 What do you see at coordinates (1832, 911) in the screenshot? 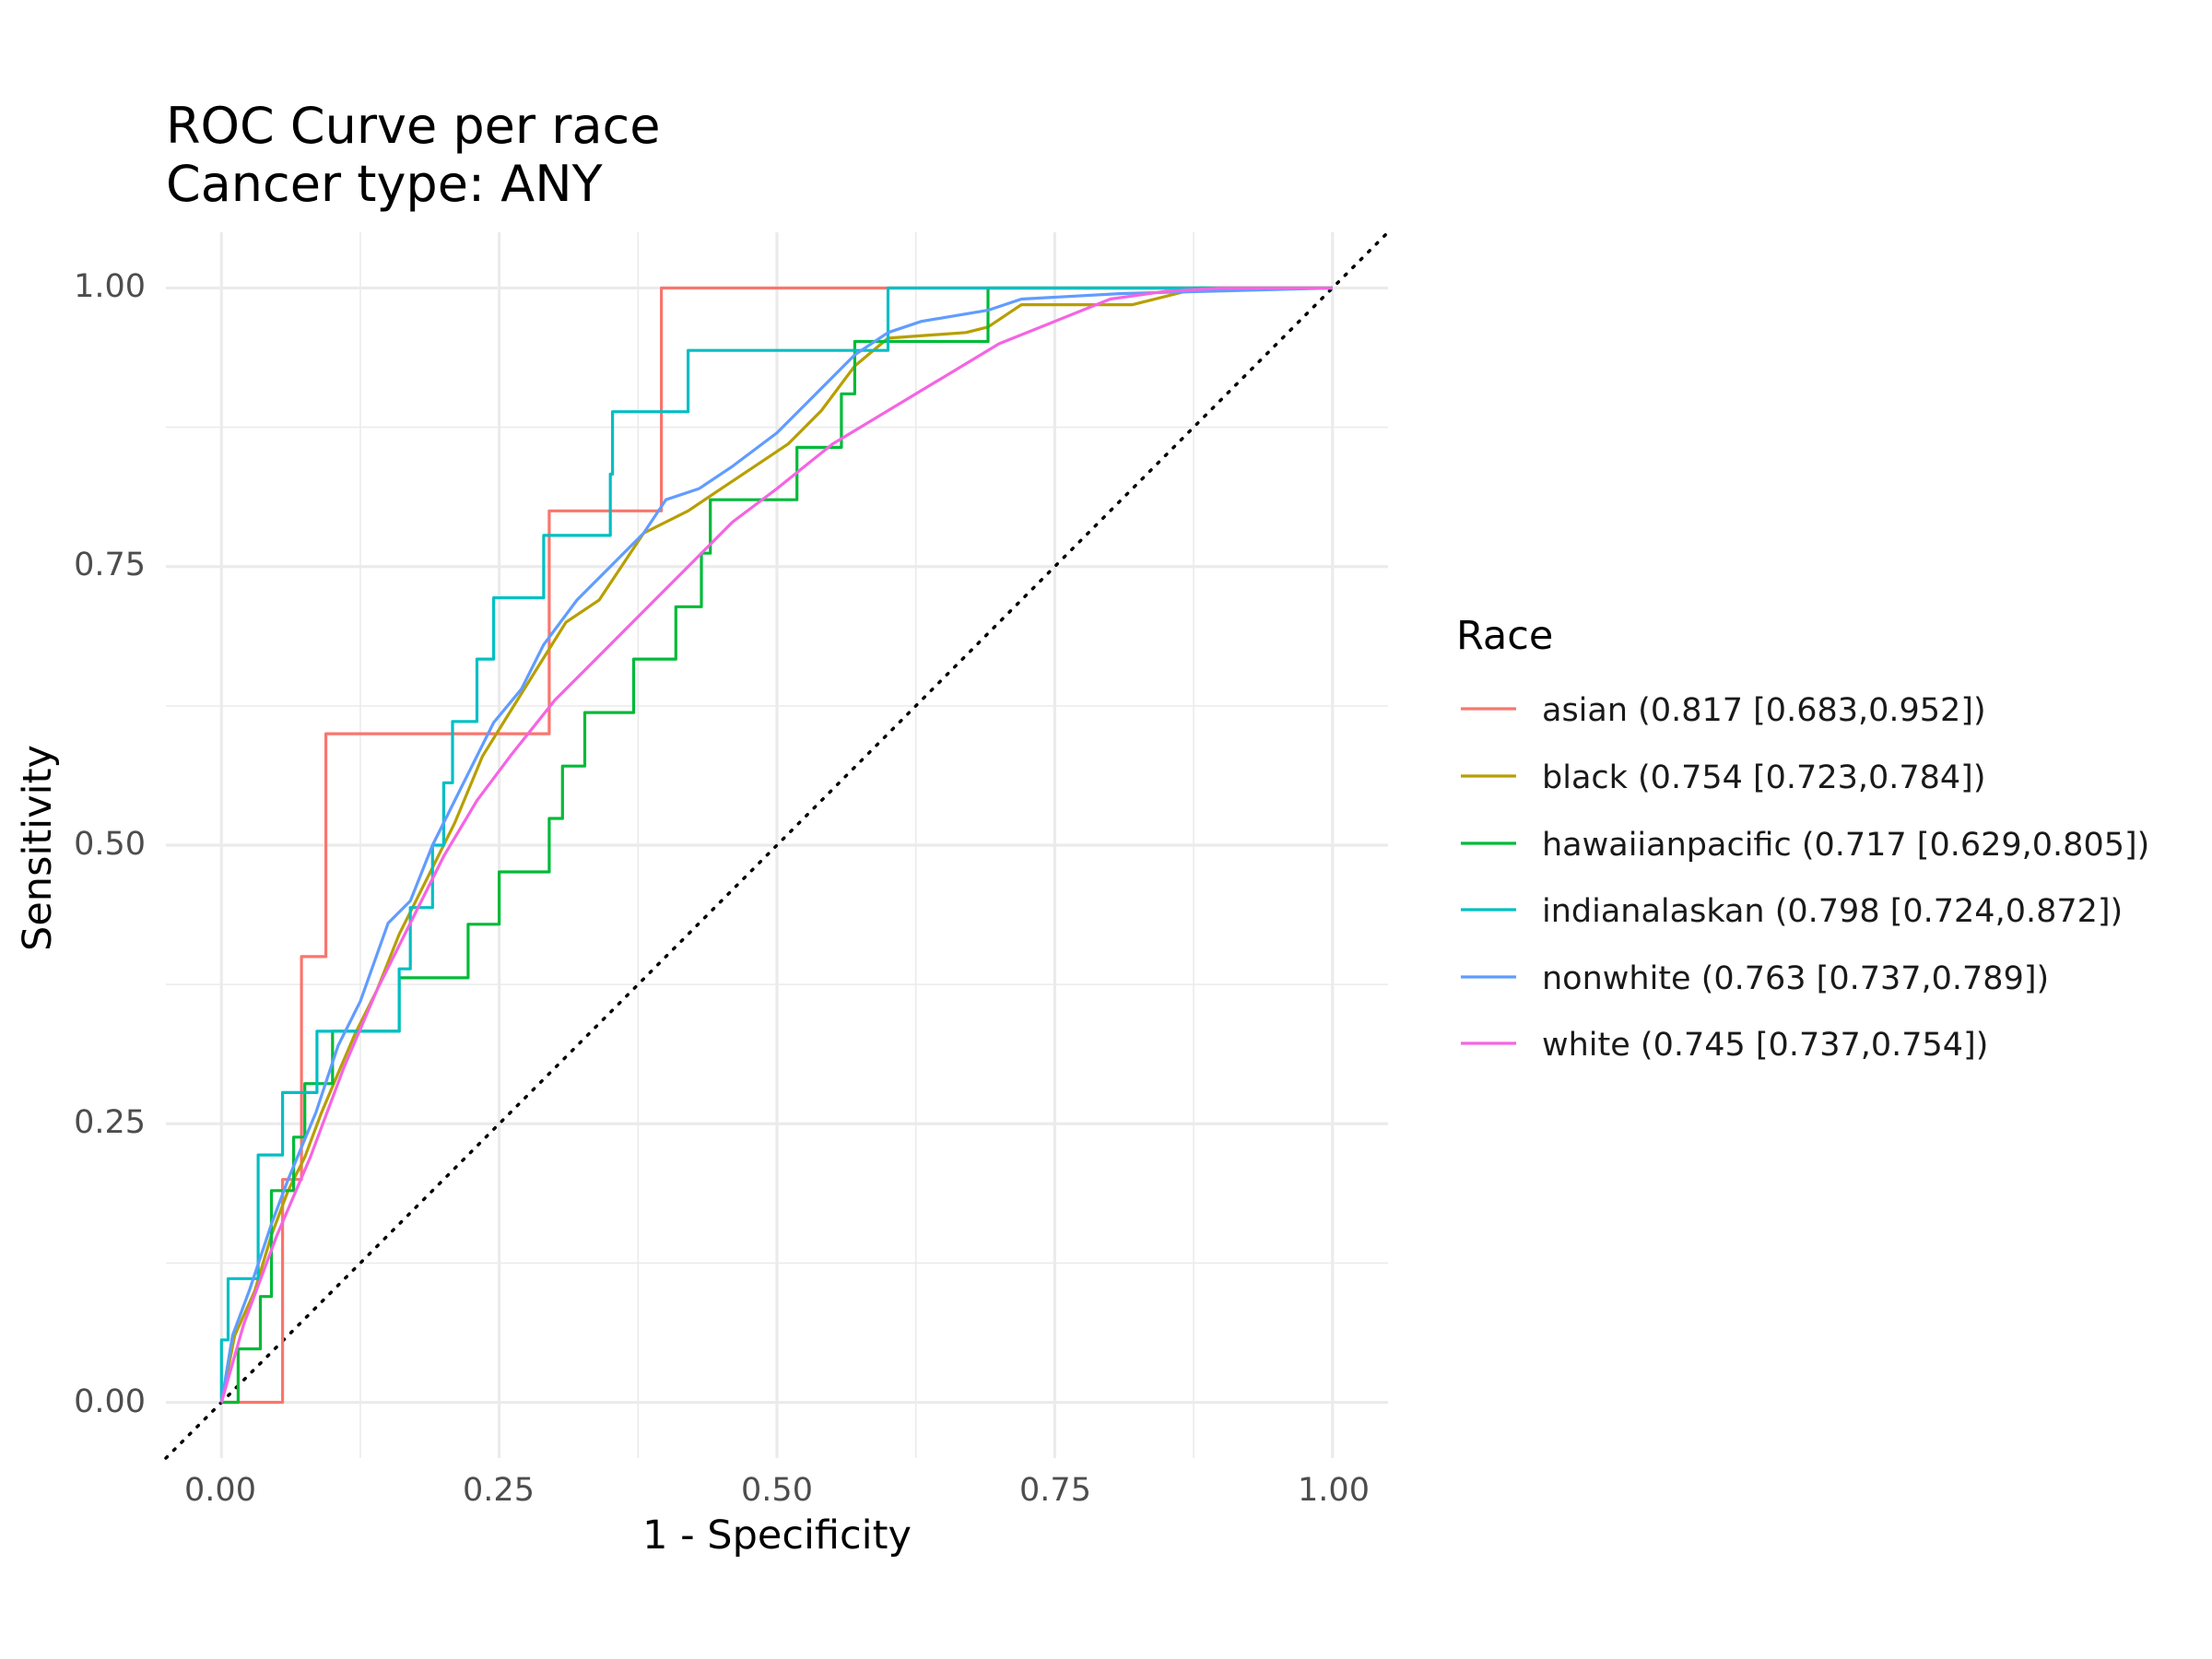
I see `legend-label: indianalaskan (0.798 [0.724,0.872])` at bounding box center [1832, 911].